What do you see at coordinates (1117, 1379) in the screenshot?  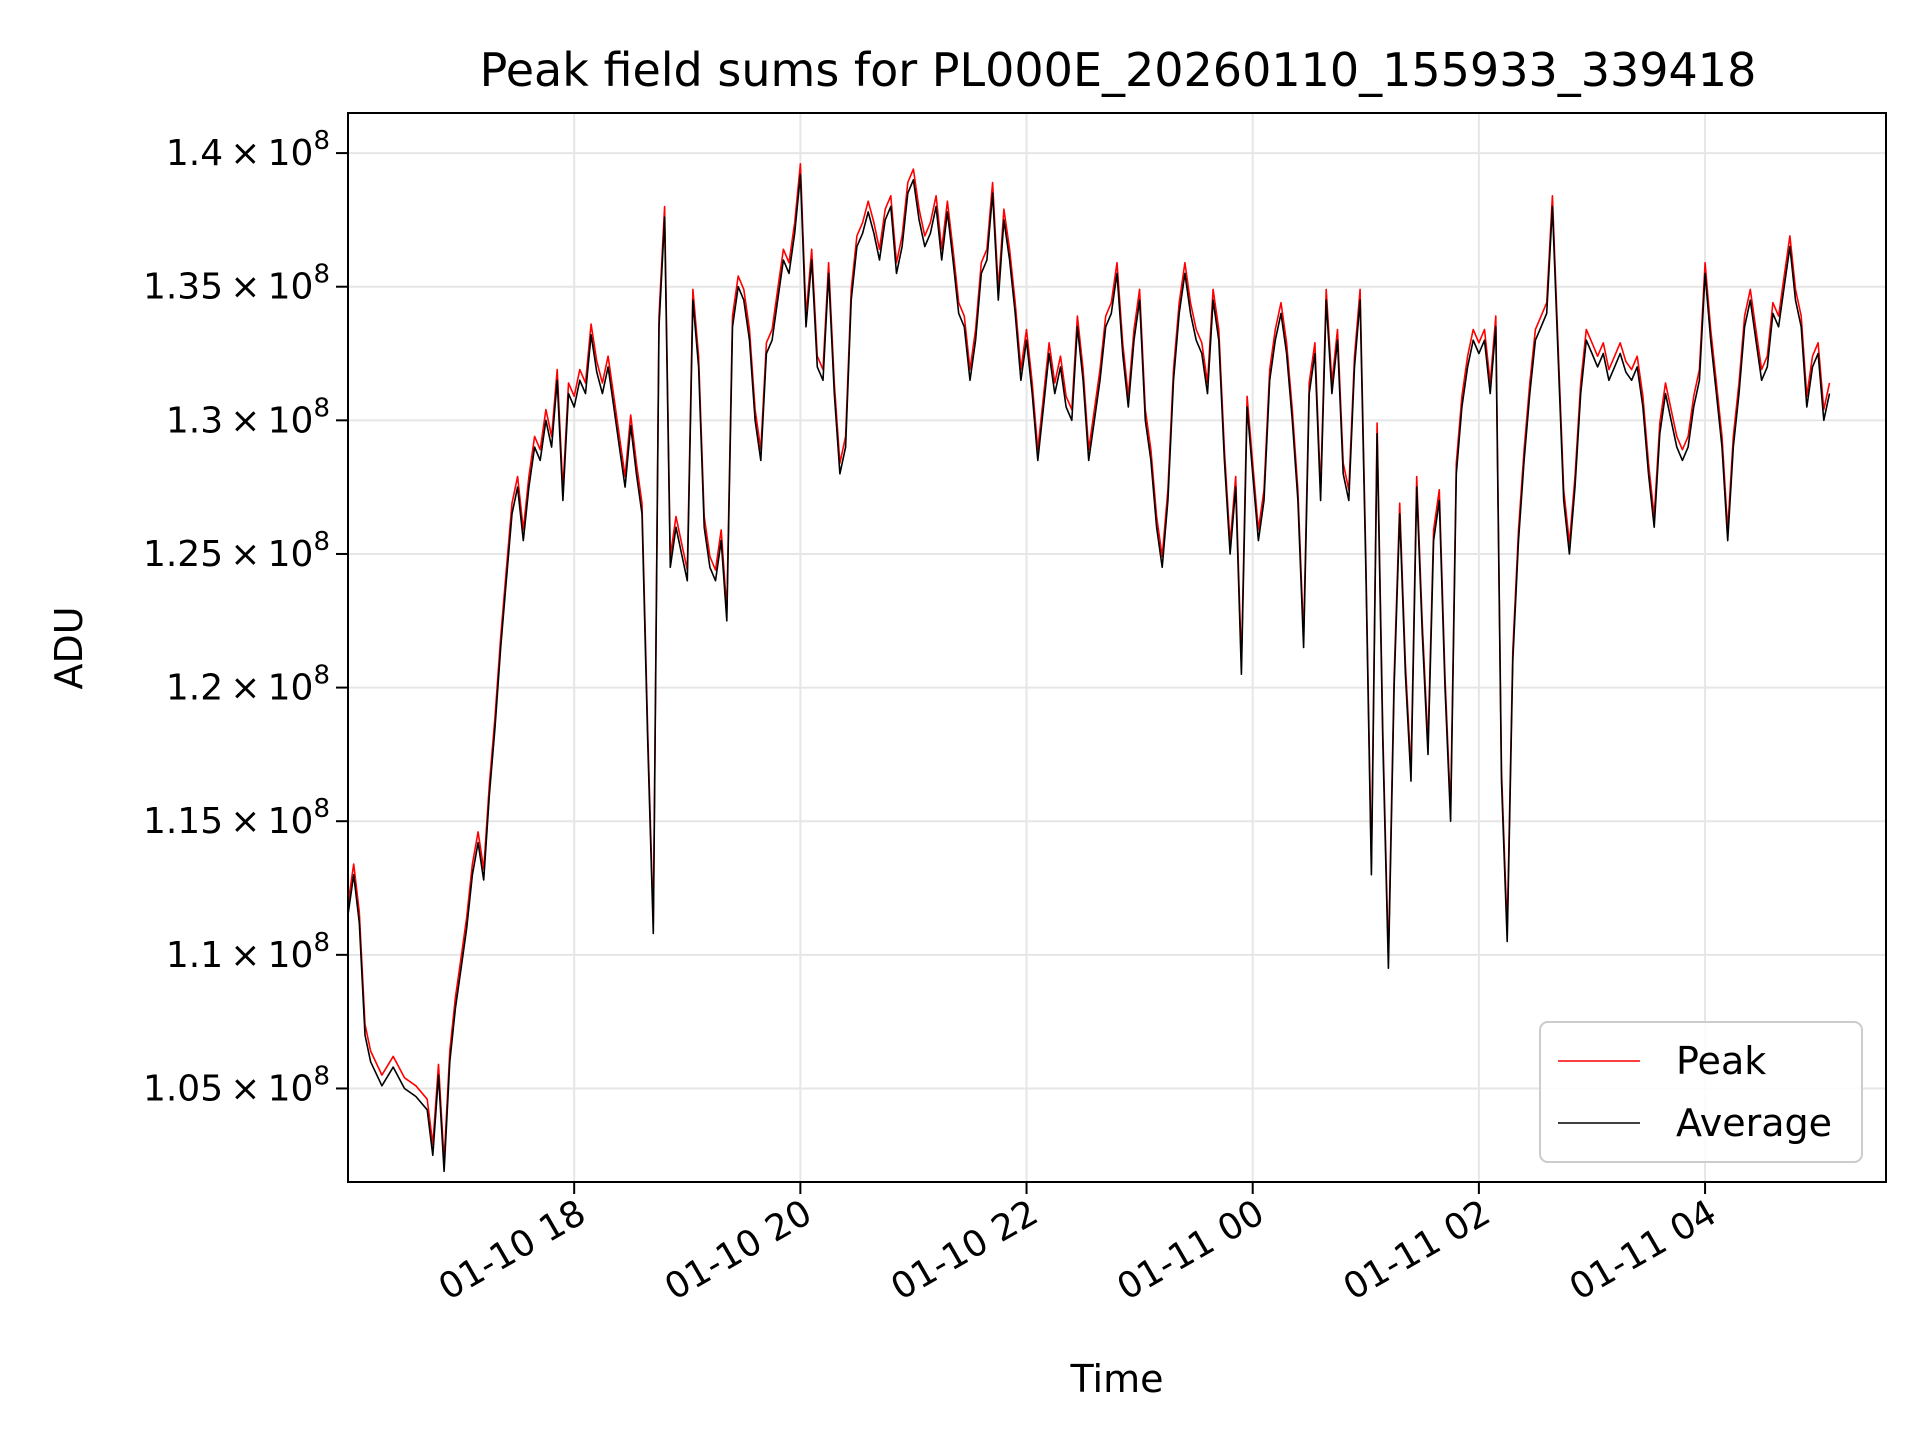 I see `x-axis-label: Time` at bounding box center [1117, 1379].